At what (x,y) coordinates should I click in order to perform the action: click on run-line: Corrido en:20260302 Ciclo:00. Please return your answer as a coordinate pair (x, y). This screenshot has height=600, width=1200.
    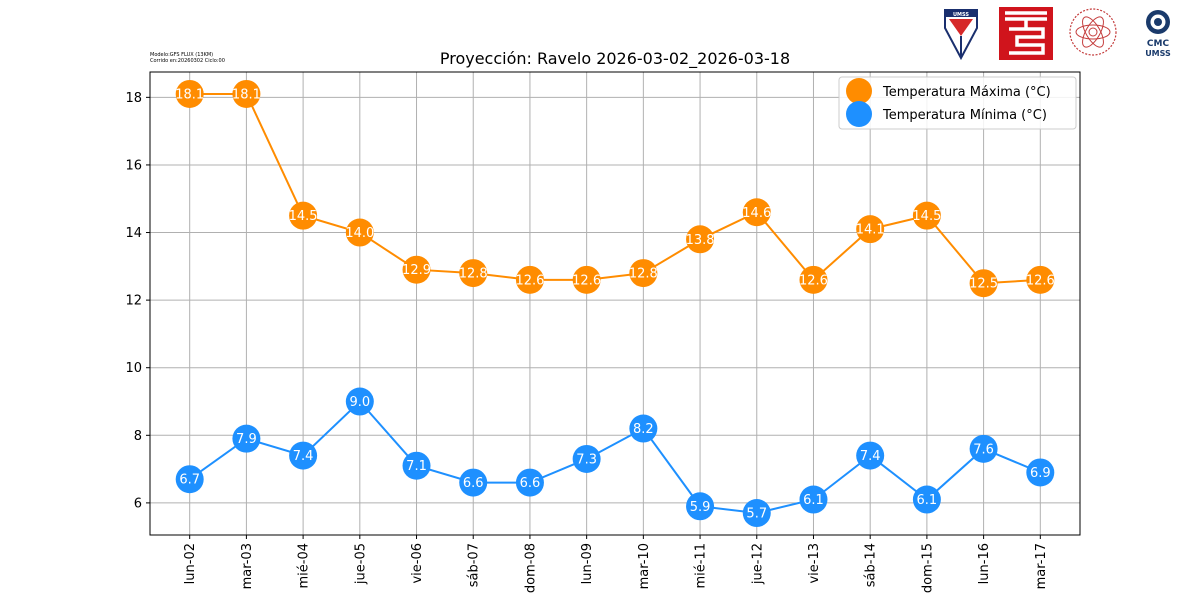
    Looking at the image, I should click on (187, 61).